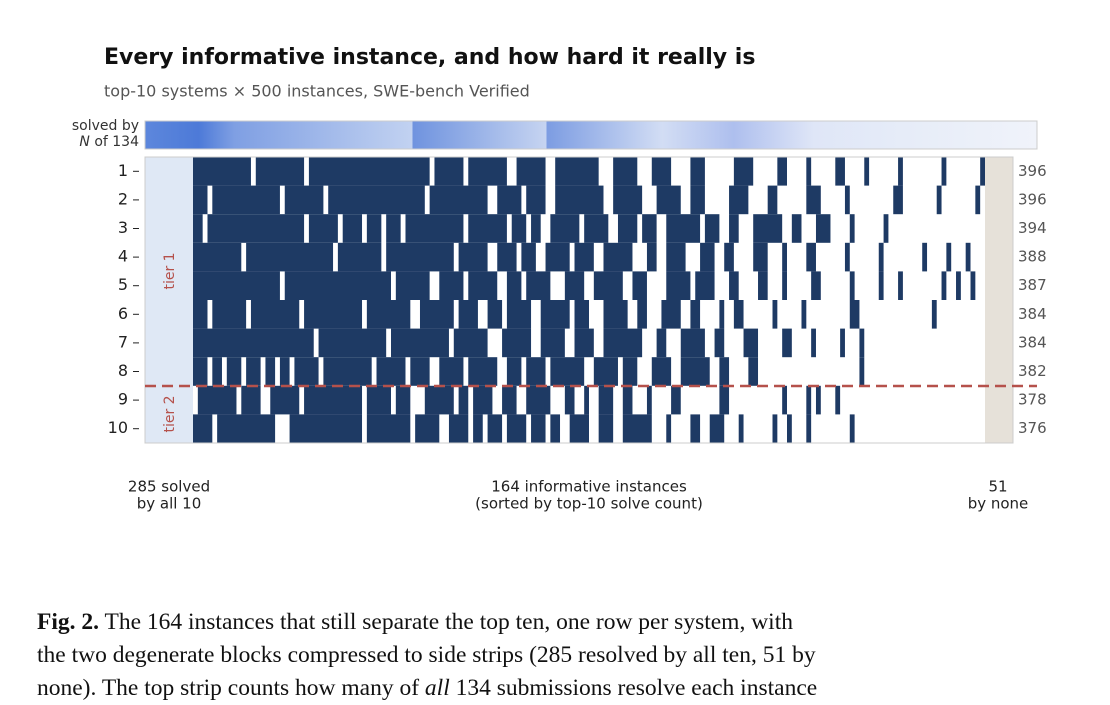 The height and width of the screenshot is (705, 1110). What do you see at coordinates (636, 688) in the screenshot?
I see `caption-text: 134 submissions resolve each instance` at bounding box center [636, 688].